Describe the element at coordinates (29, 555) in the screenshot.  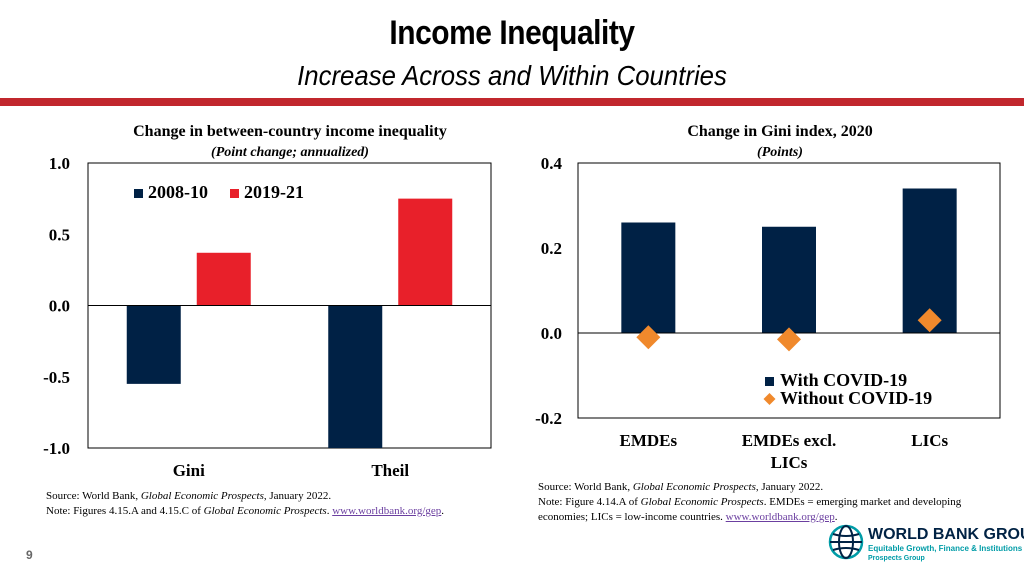
I see `page-number: 9` at that location.